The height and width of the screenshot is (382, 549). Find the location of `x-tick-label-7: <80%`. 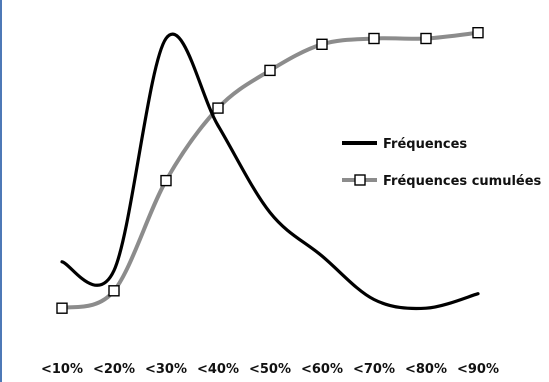

x-tick-label-7: <80% is located at coordinates (426, 369).